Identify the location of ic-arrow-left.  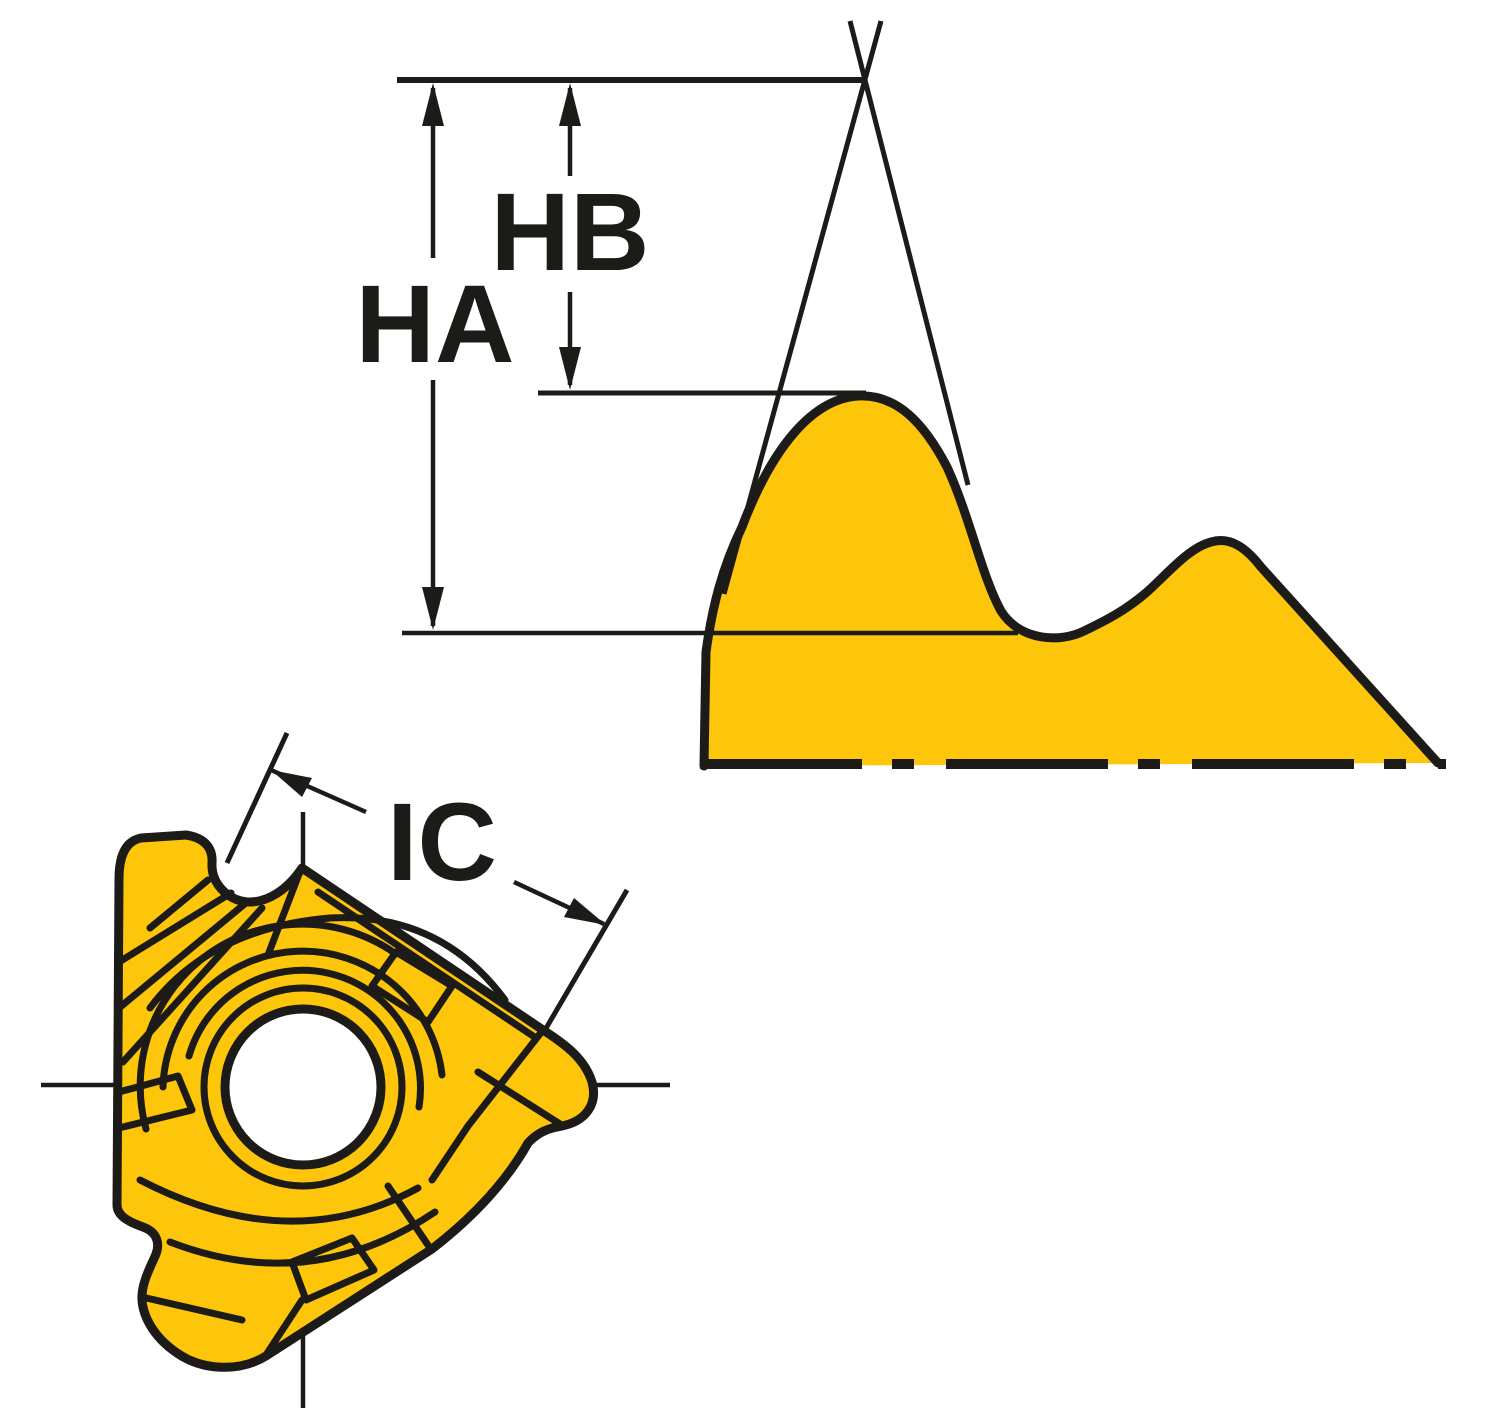
(291, 783).